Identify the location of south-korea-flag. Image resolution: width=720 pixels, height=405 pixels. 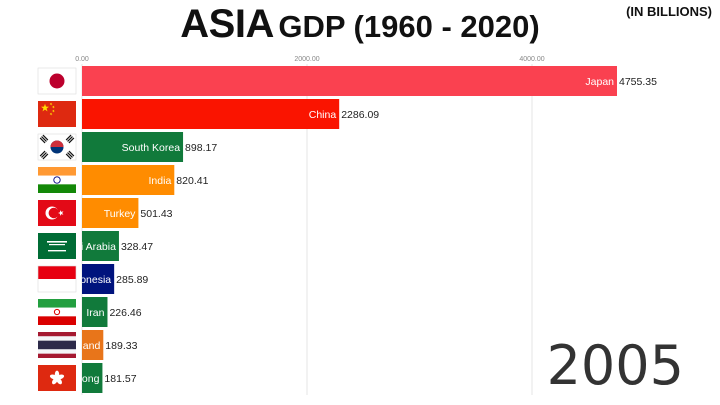
(57, 147).